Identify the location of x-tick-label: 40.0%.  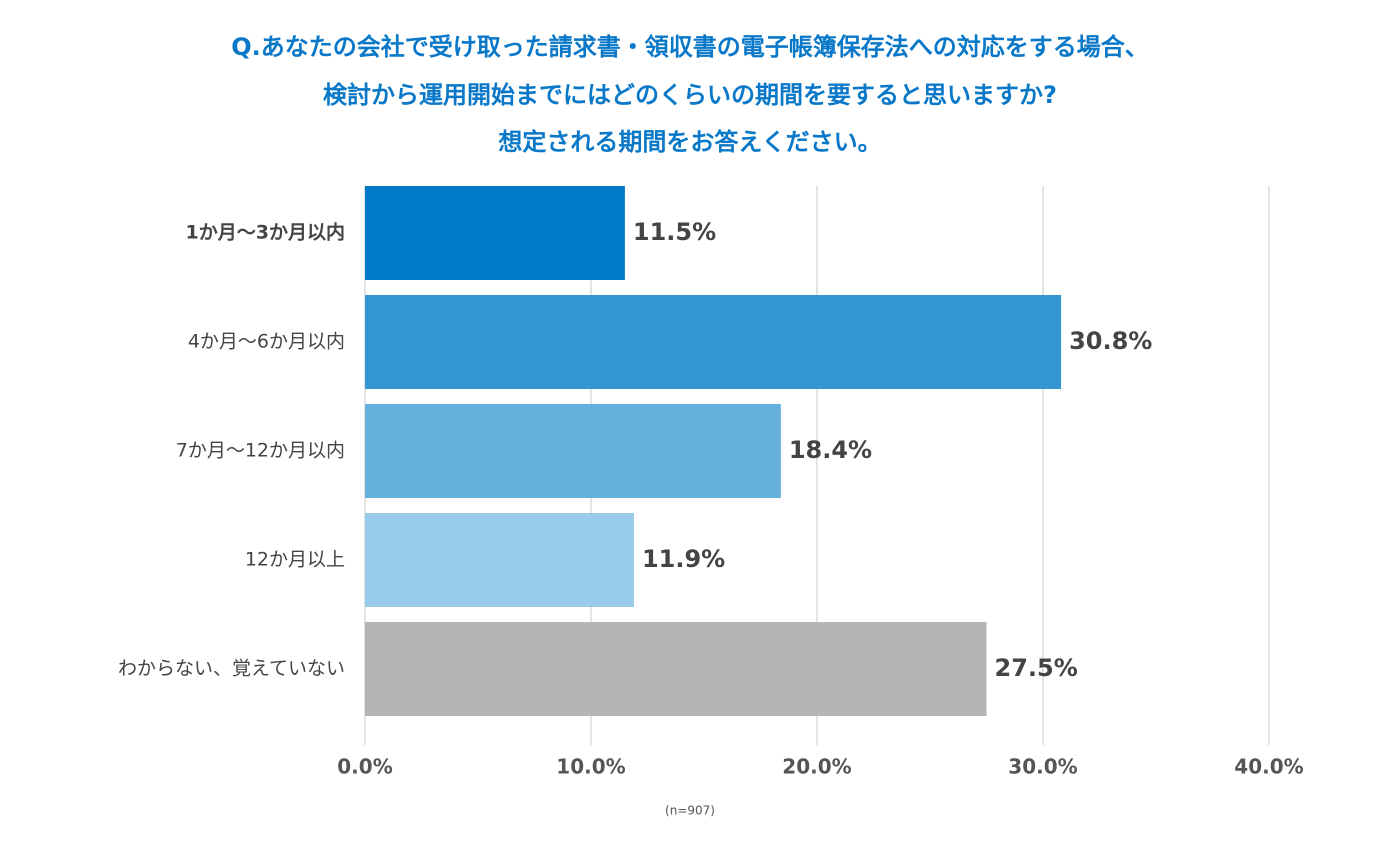
(1268, 767).